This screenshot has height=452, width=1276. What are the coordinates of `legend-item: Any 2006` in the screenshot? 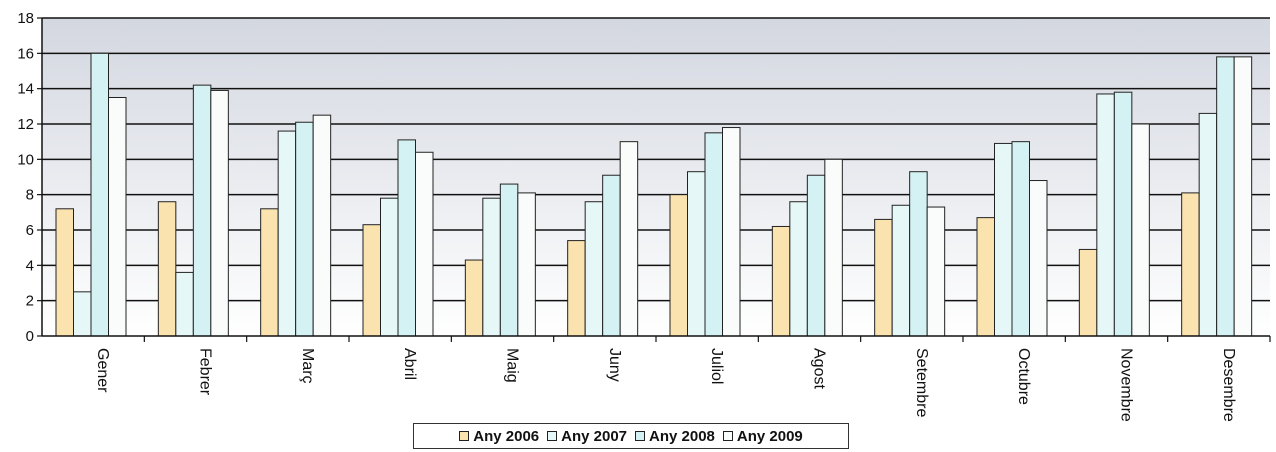 It's located at (499, 436).